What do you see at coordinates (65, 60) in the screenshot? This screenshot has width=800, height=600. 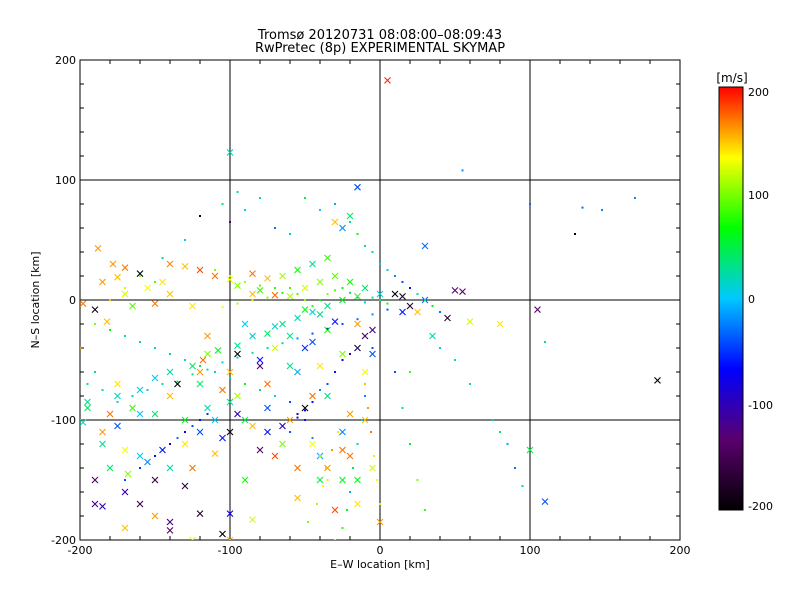 I see `y-tick-label: 200` at bounding box center [65, 60].